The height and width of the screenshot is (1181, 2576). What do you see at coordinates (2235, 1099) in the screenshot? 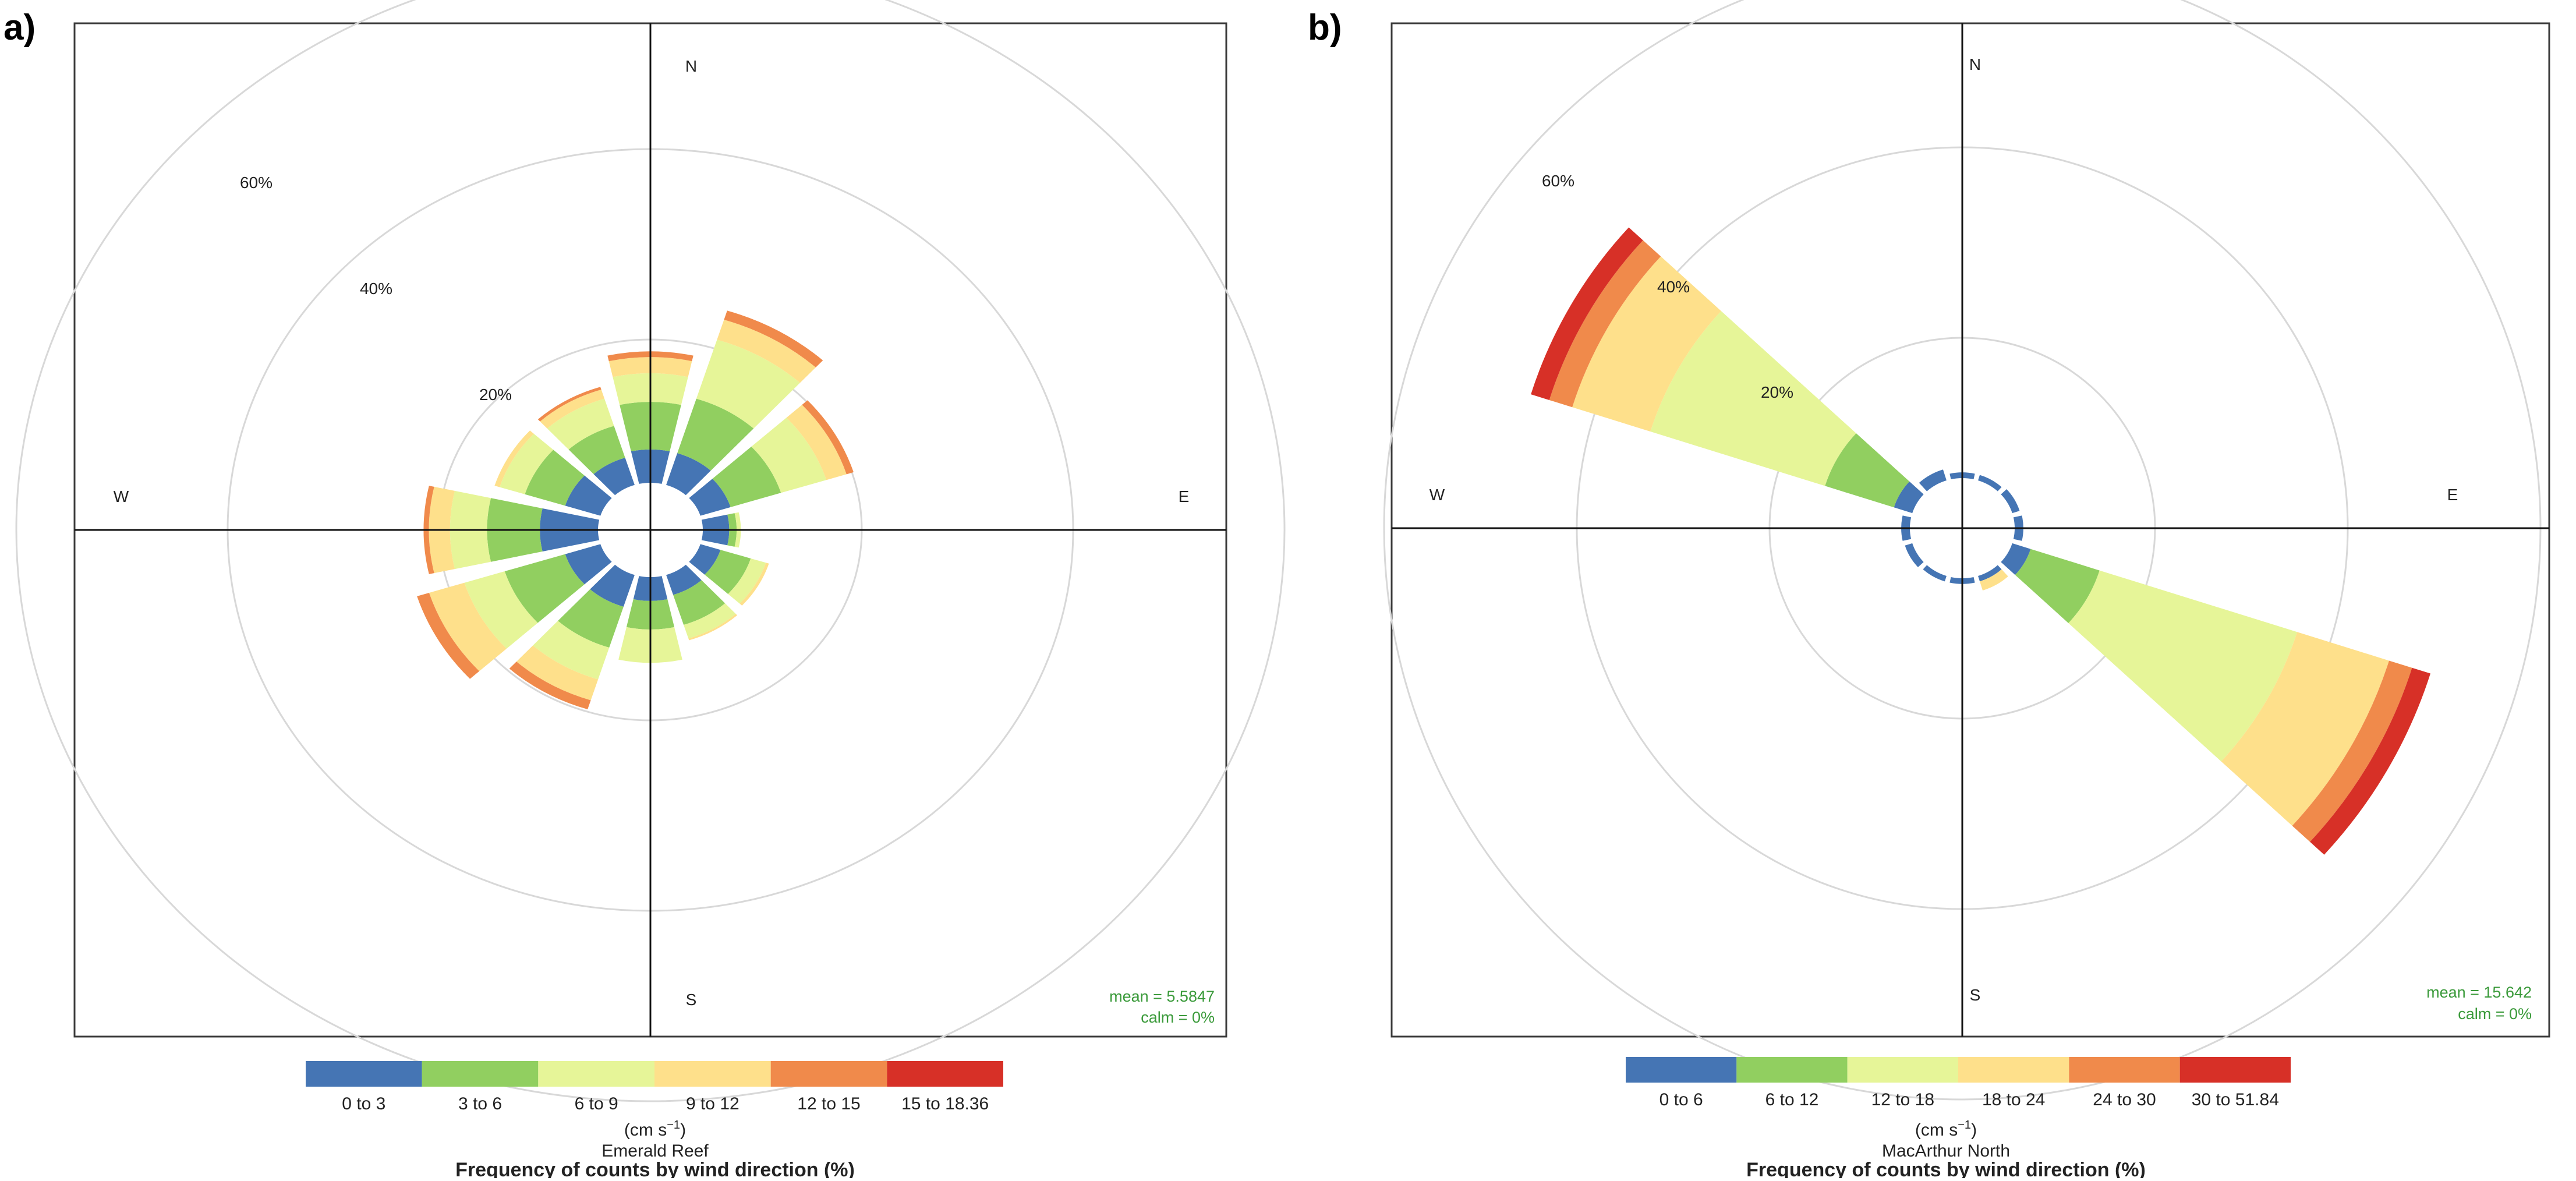
I see `b-legend-label-5: 30 to 51.84` at bounding box center [2235, 1099].